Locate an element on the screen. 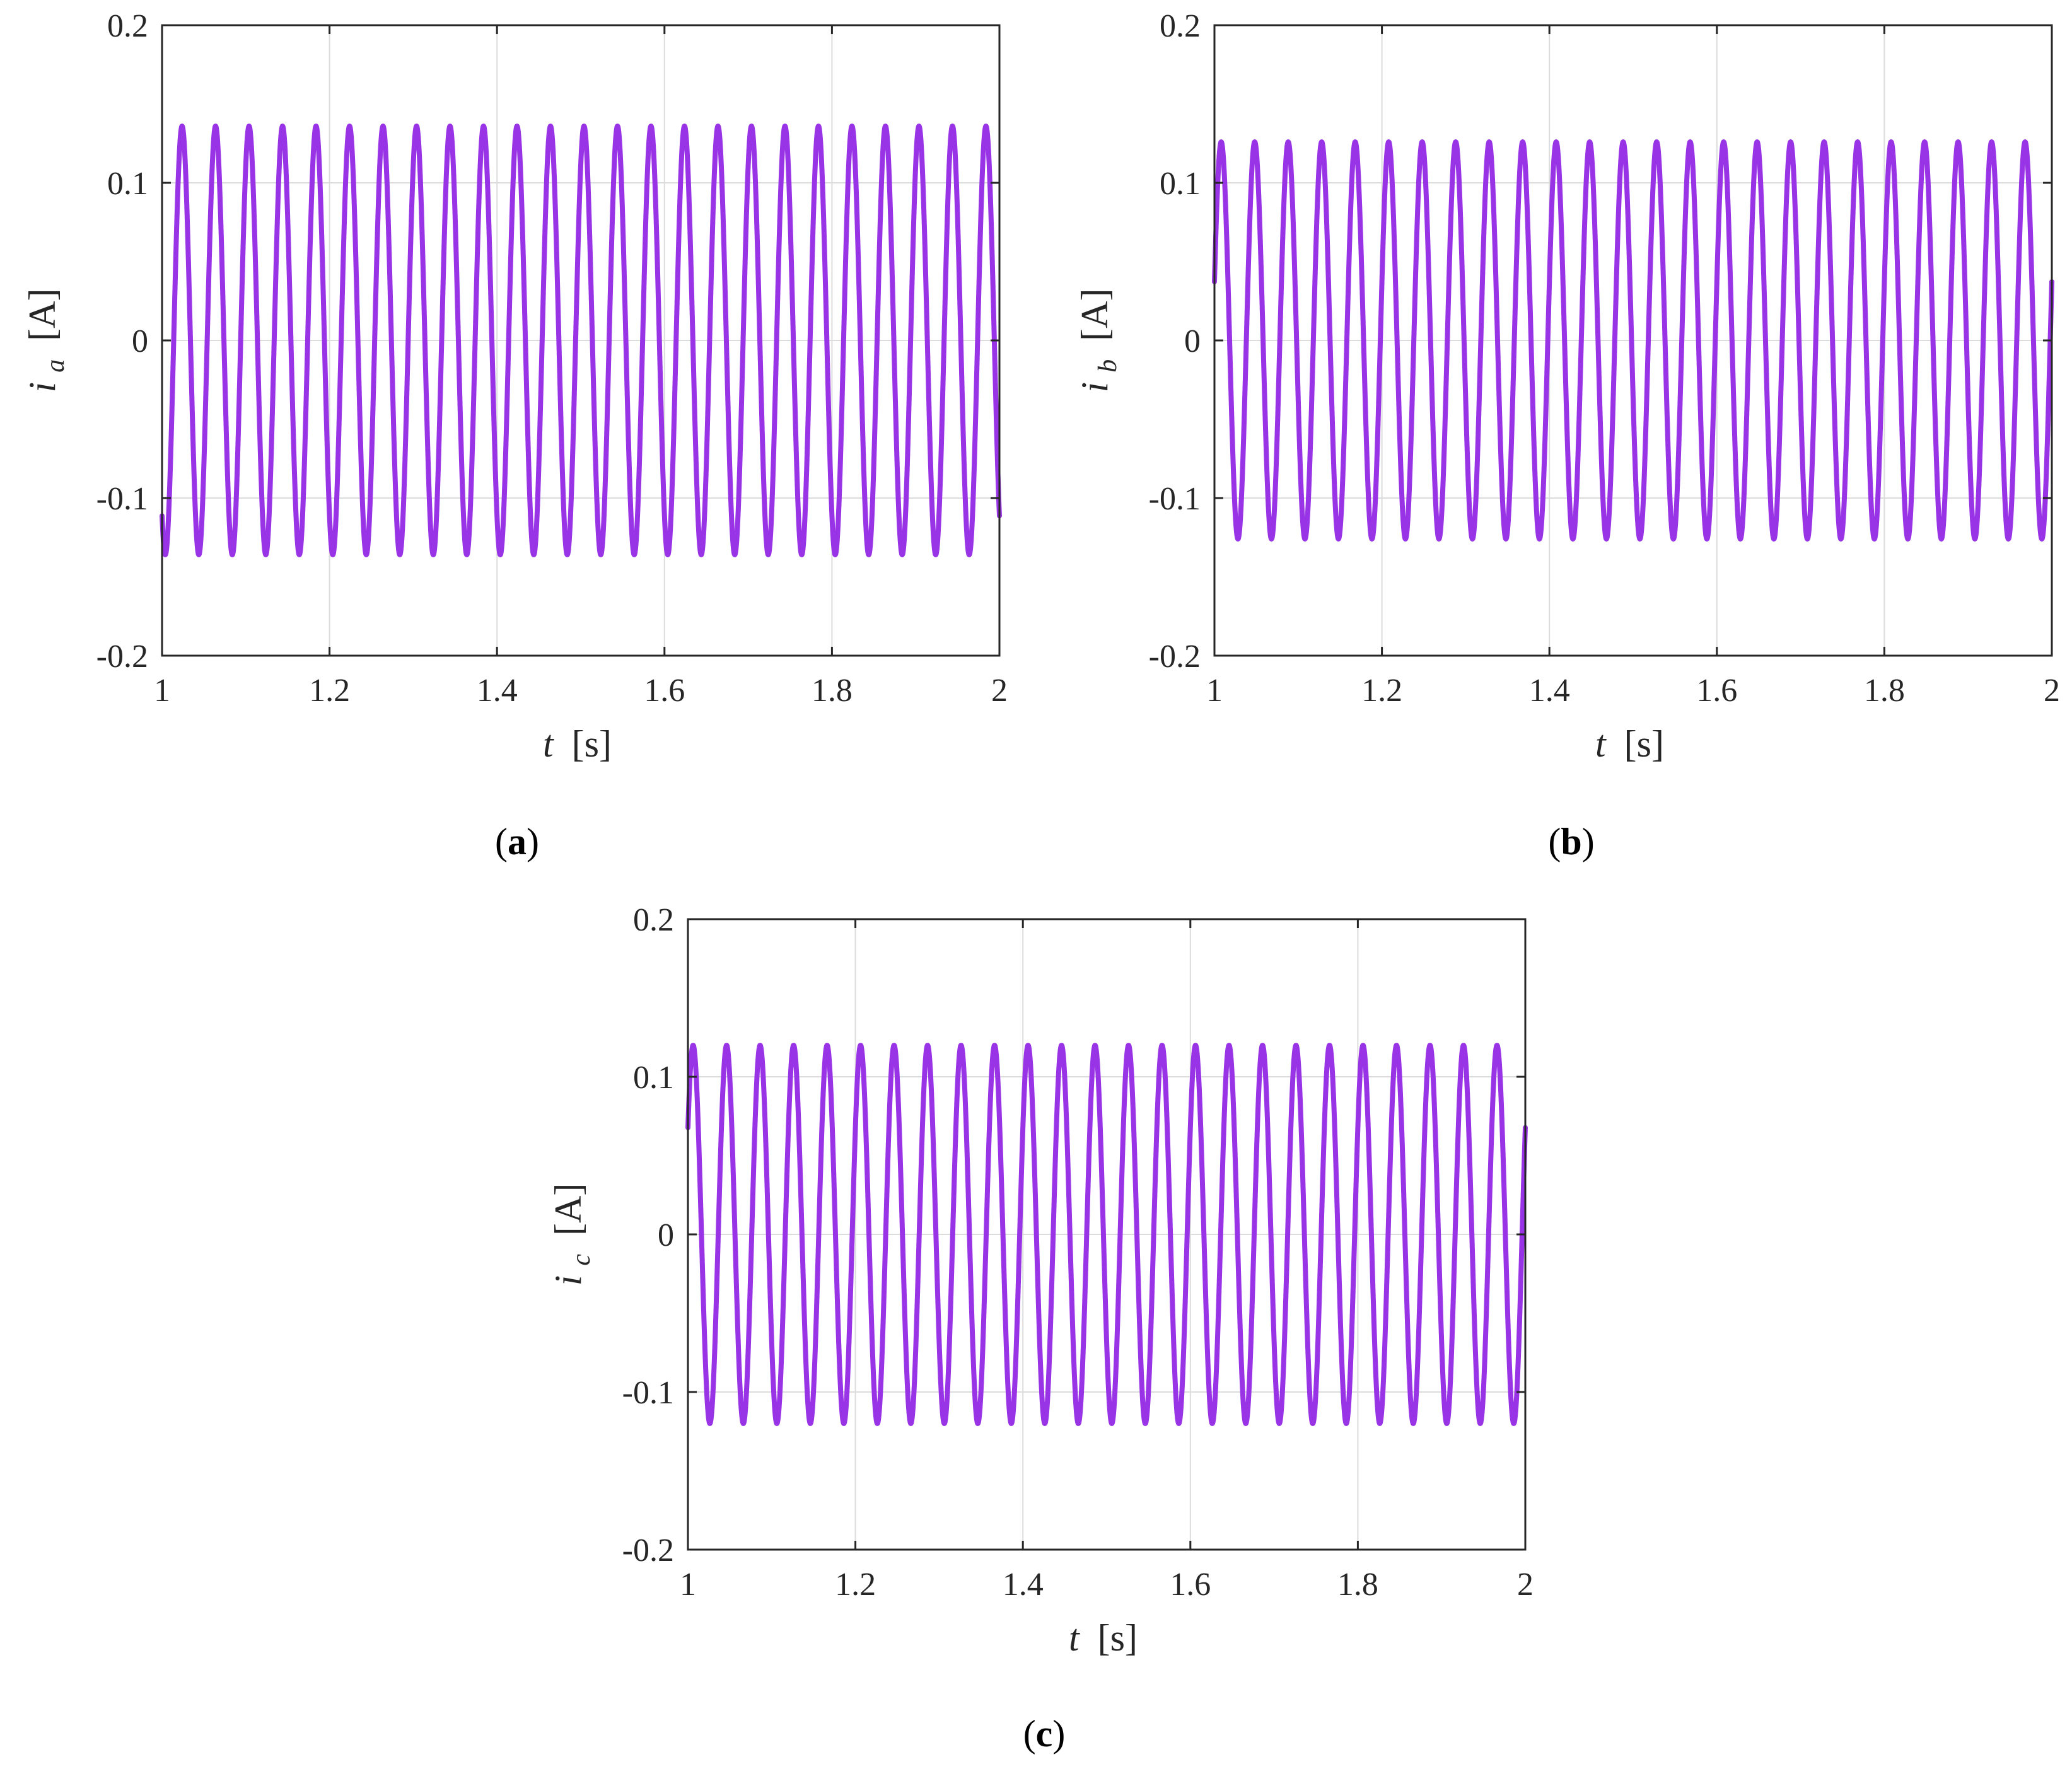  panel-a-label-letter: a is located at coordinates (517, 841).